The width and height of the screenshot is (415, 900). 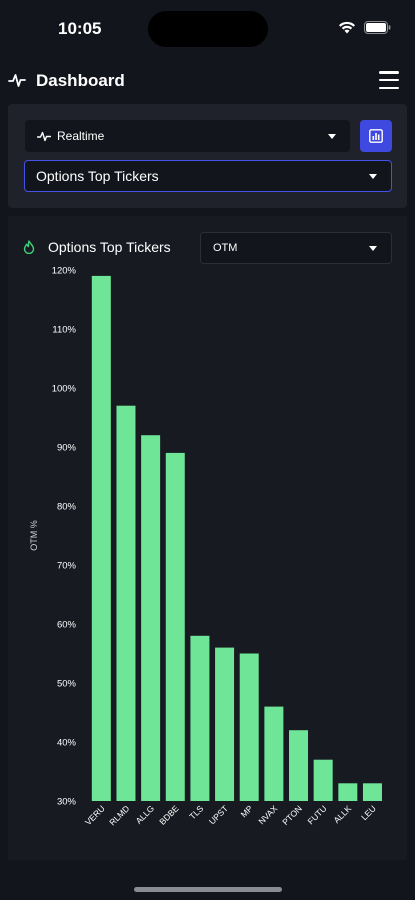 I want to click on bar-allg, so click(x=151, y=618).